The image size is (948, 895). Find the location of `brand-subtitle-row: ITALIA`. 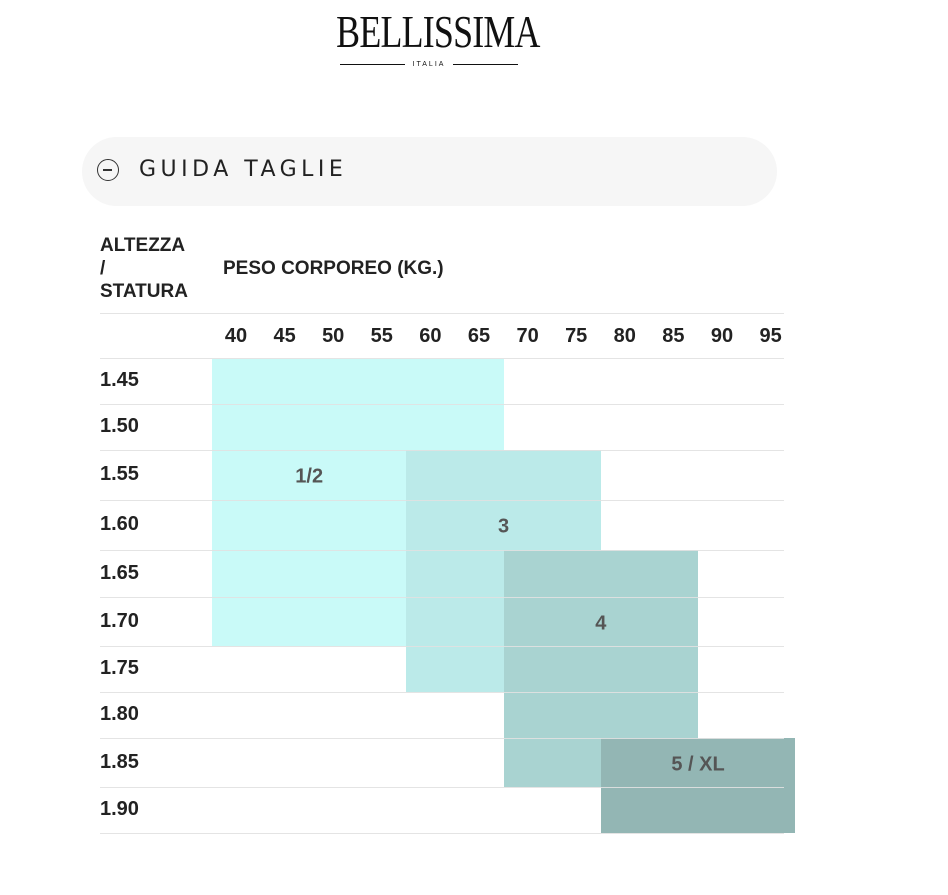

brand-subtitle-row: ITALIA is located at coordinates (429, 64).